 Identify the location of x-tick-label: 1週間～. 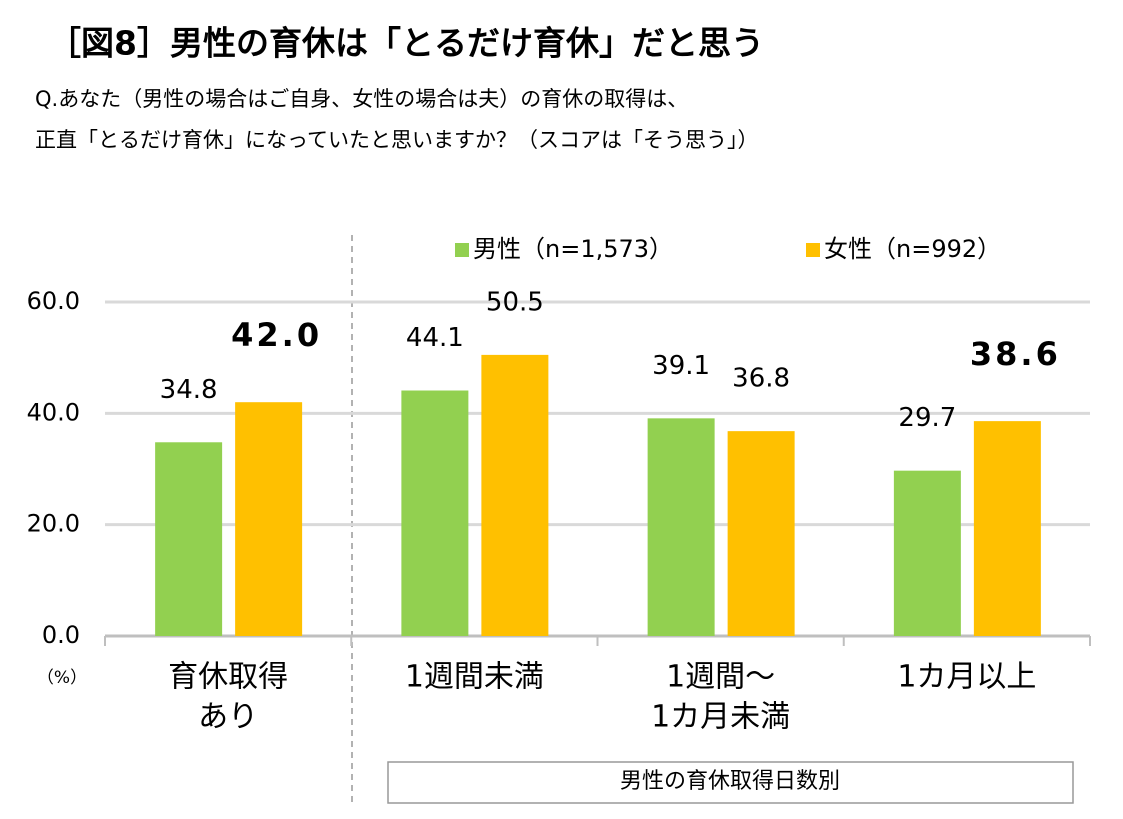
(720, 677).